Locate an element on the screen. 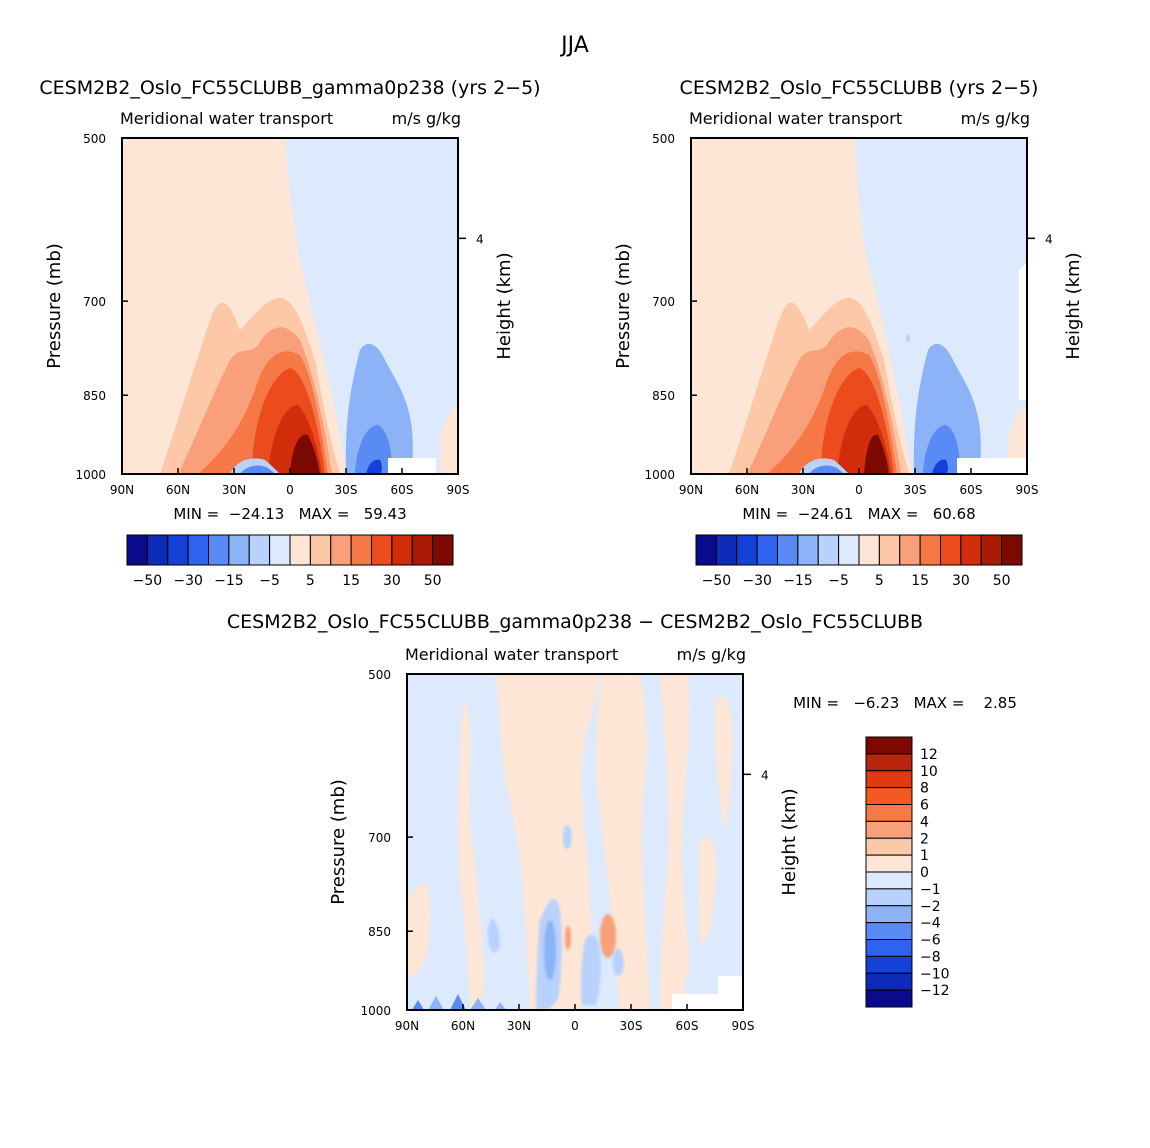 Image resolution: width=1150 pixels, height=1148 pixels. y-tick-label: 700 is located at coordinates (94, 302).